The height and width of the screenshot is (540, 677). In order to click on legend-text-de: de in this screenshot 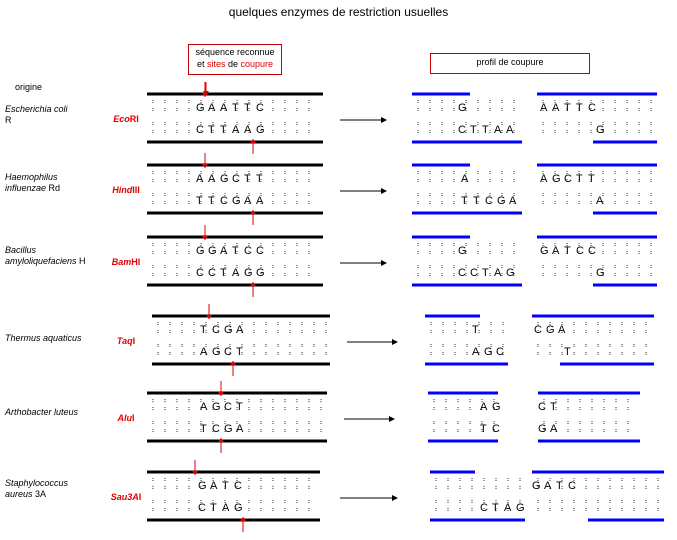, I will do `click(233, 64)`.